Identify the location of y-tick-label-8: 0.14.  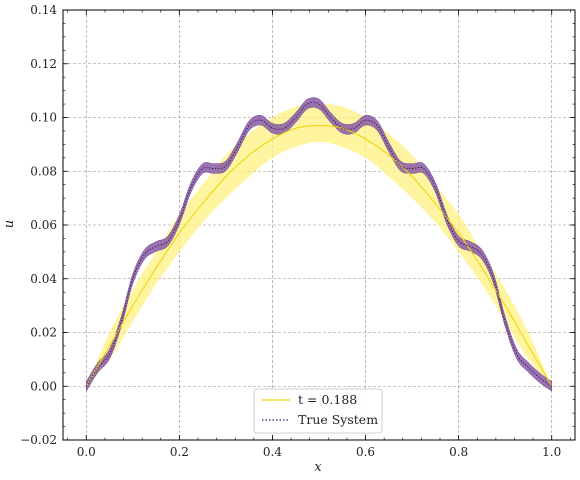
(43, 10).